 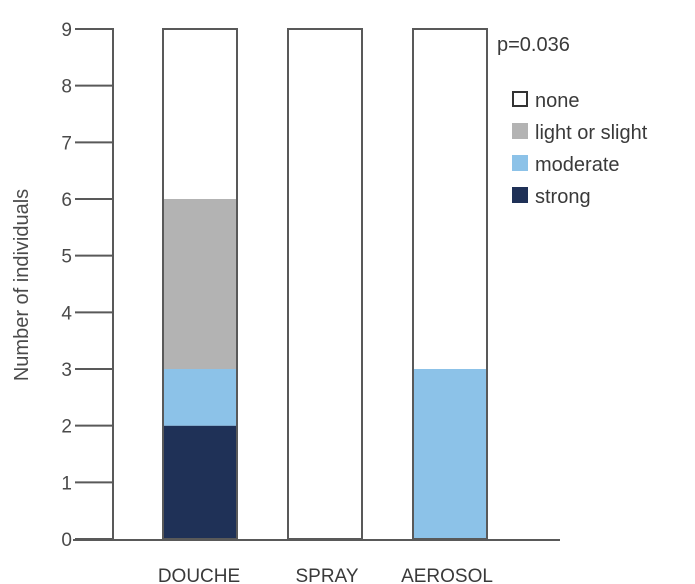 What do you see at coordinates (22, 285) in the screenshot?
I see `y-axis-title: Number of individuals` at bounding box center [22, 285].